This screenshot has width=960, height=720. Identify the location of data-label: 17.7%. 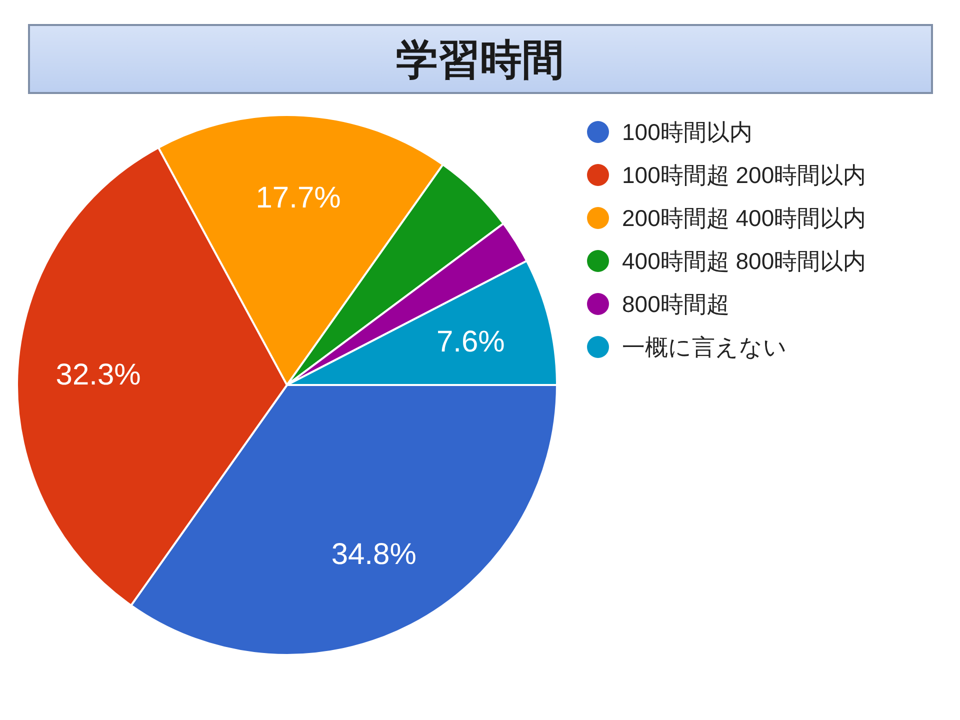
(298, 197).